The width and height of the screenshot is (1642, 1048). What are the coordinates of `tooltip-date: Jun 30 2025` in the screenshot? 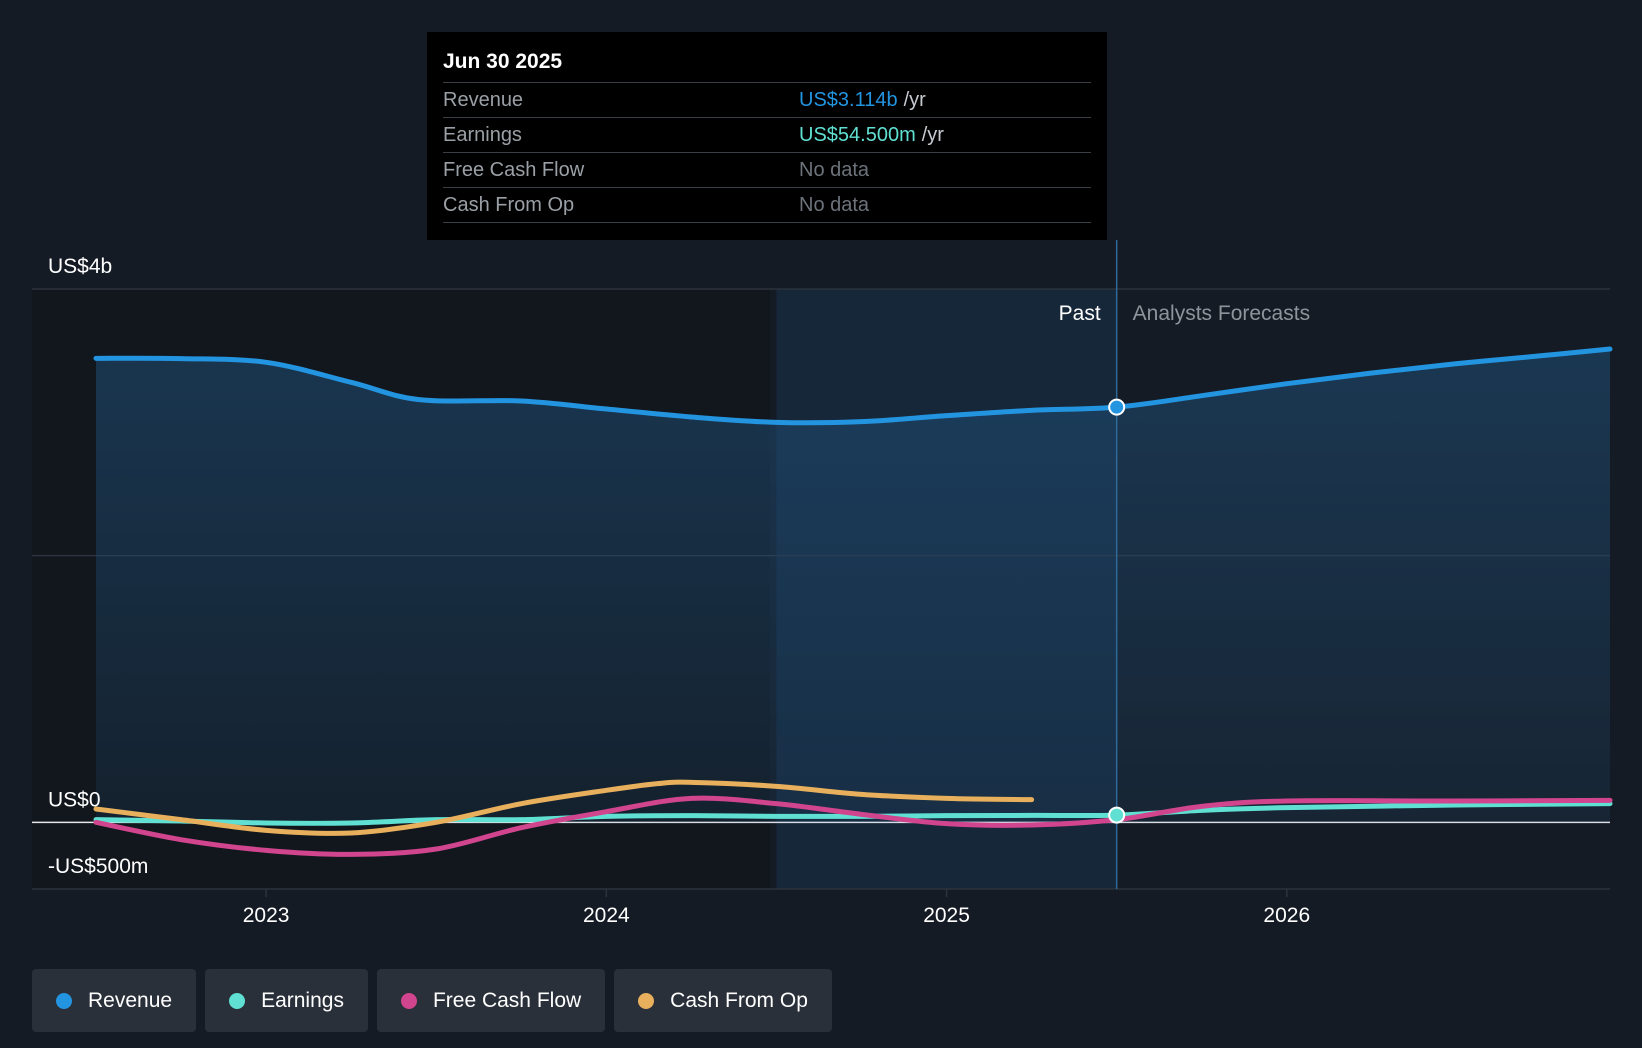 It's located at (503, 61).